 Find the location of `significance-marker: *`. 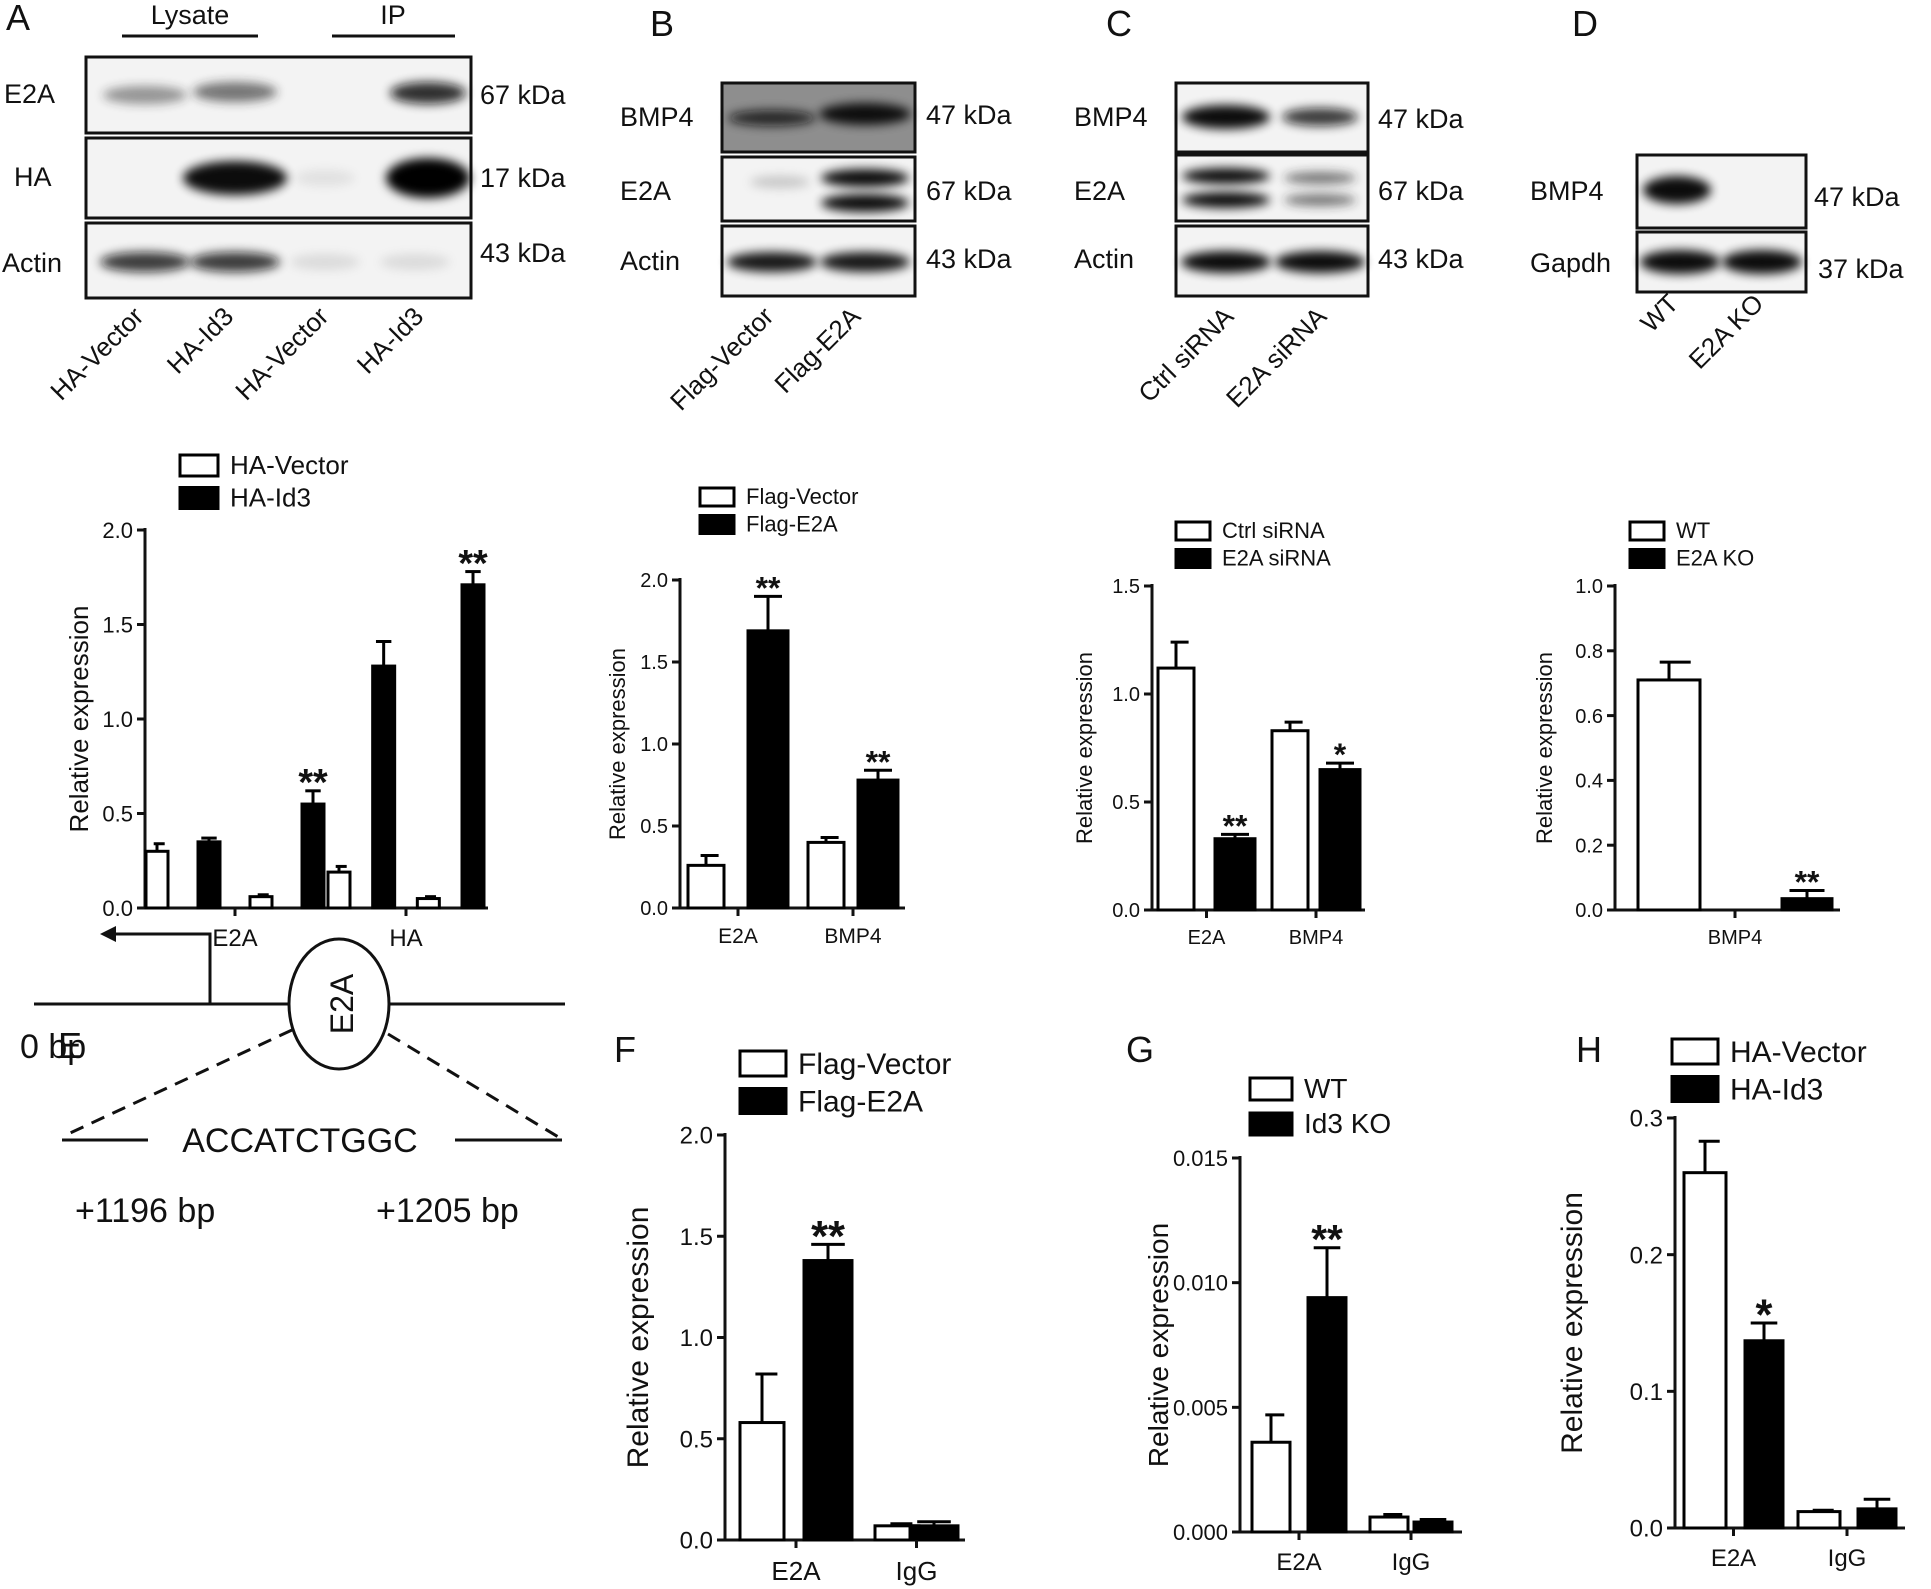

significance-marker: * is located at coordinates (1764, 1316).